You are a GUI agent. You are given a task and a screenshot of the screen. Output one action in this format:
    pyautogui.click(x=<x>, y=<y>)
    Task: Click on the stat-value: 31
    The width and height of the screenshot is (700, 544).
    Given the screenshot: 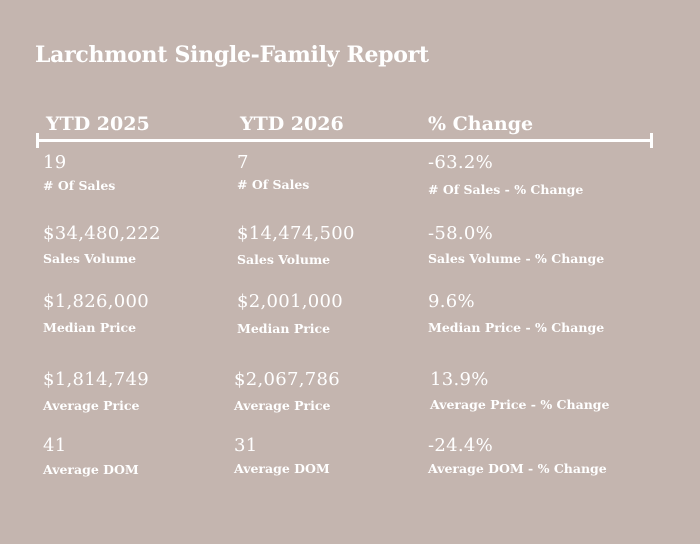 What is the action you would take?
    pyautogui.click(x=246, y=445)
    